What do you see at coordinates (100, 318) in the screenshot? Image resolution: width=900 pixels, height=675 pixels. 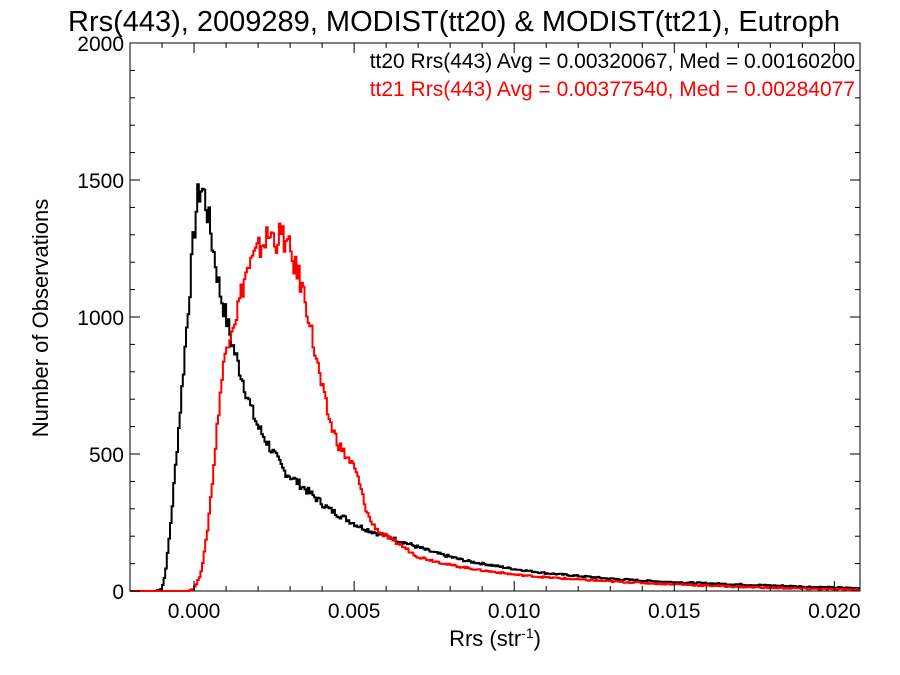 I see `y-tick-label-2: 1000` at bounding box center [100, 318].